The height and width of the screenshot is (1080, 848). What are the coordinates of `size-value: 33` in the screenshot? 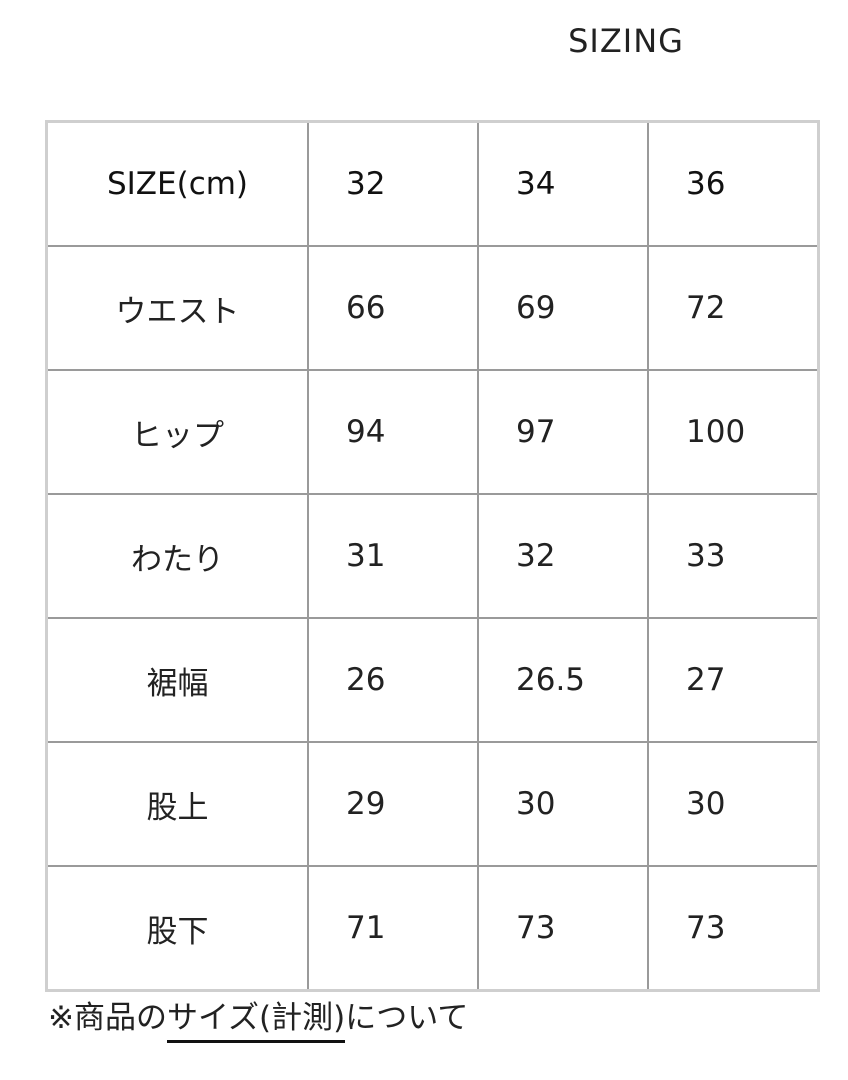 It's located at (733, 556).